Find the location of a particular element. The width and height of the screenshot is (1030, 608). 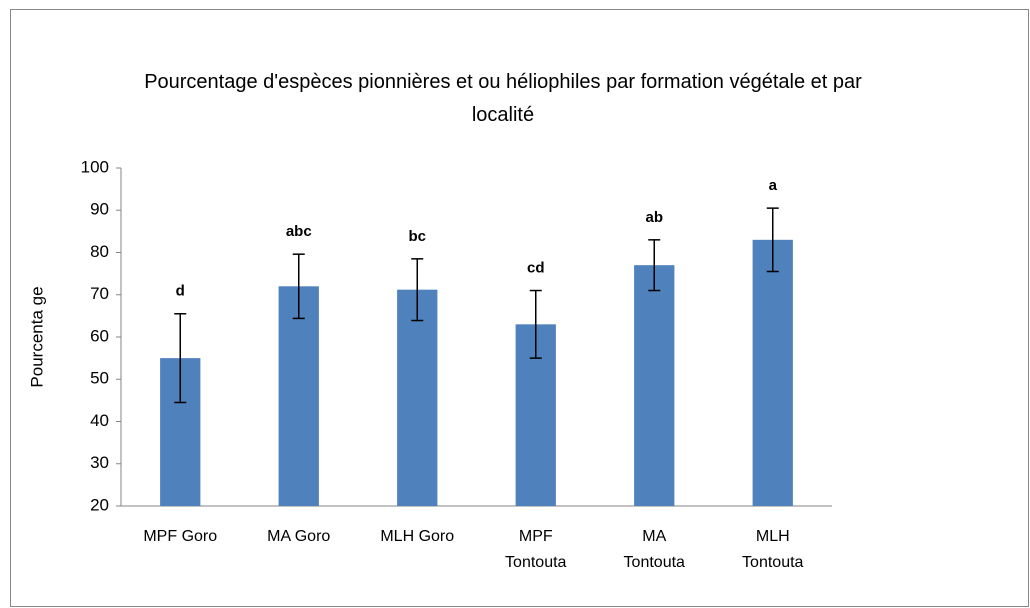

significance-label: bc is located at coordinates (417, 236).